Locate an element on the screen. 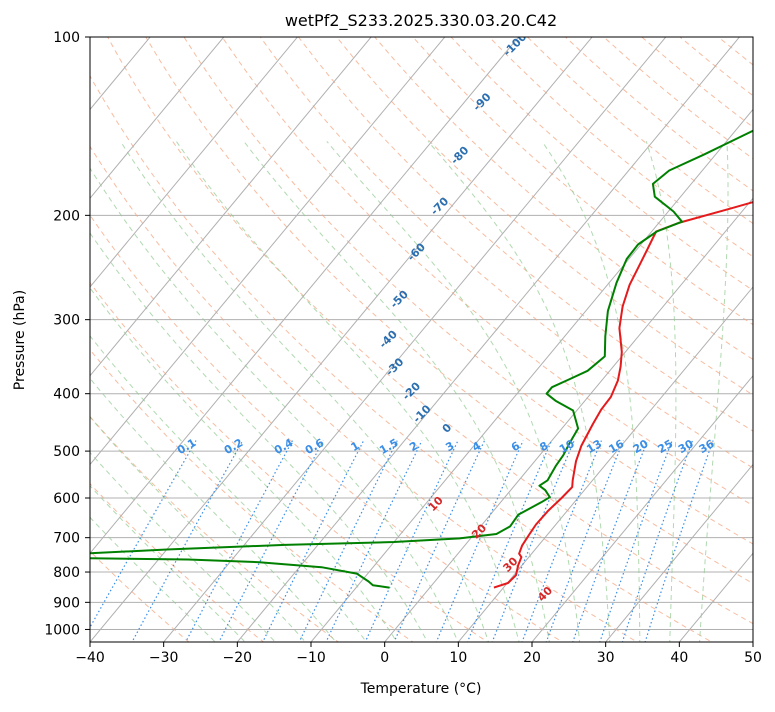 This screenshot has width=775, height=712. y-tick-label: 300 is located at coordinates (66, 321).